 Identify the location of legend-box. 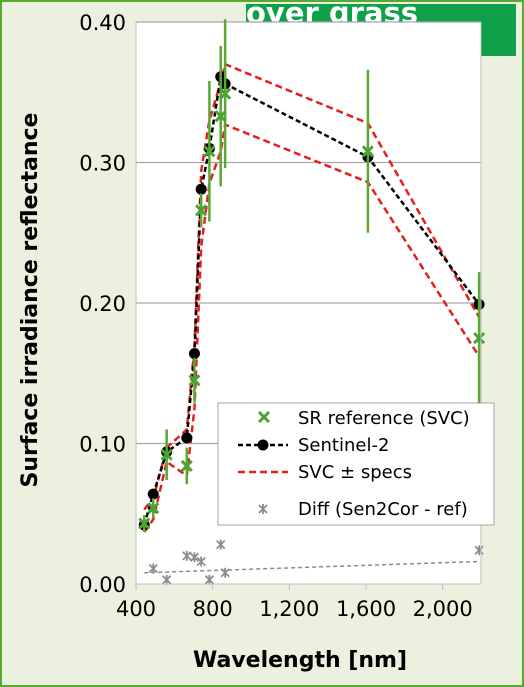
(356, 464).